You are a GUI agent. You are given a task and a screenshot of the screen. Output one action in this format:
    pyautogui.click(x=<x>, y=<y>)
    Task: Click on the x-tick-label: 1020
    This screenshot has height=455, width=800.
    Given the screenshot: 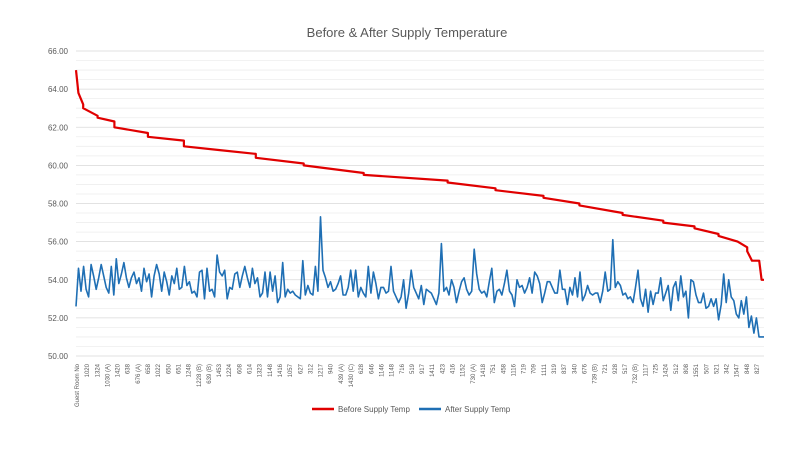 What is the action you would take?
    pyautogui.click(x=88, y=370)
    